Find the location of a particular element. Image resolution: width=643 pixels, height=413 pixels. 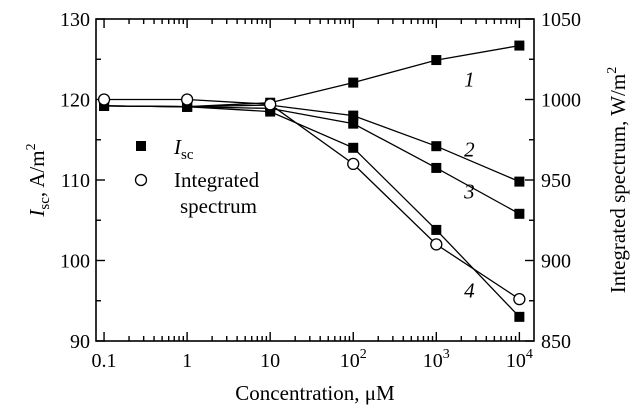

curve-label-1: 1 is located at coordinates (469, 79).